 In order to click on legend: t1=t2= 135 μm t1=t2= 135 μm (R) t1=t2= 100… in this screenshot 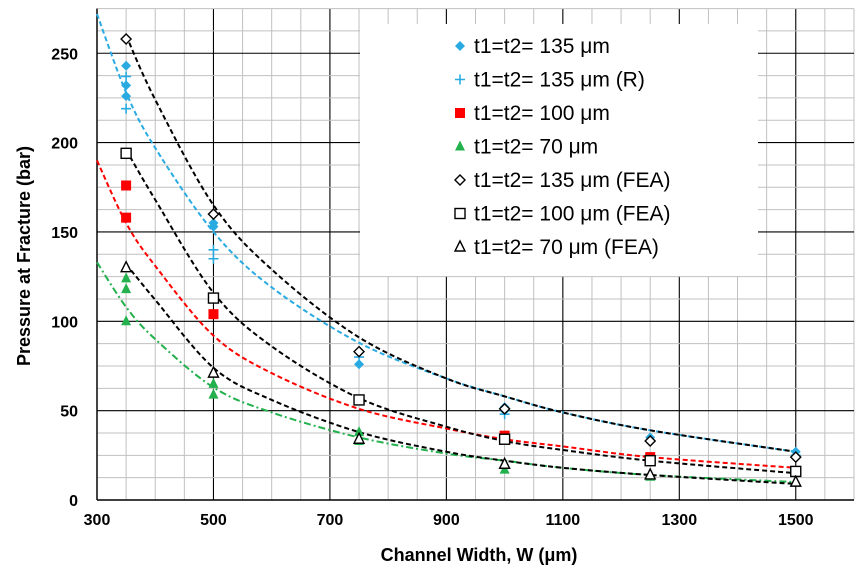, I will do `click(562, 147)`.